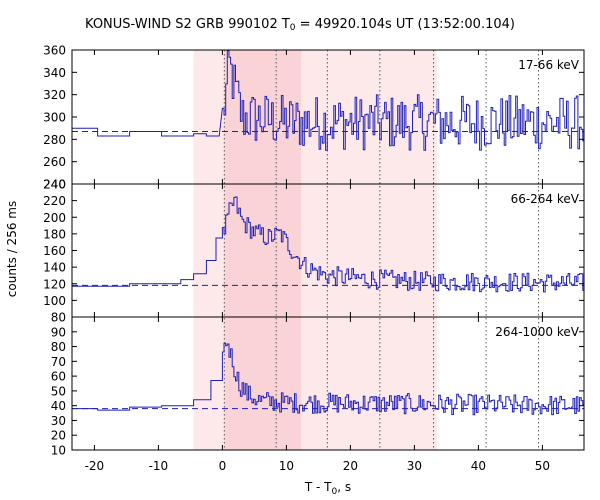 The image size is (600, 500). What do you see at coordinates (478, 466) in the screenshot?
I see `x-tick-label: 40` at bounding box center [478, 466].